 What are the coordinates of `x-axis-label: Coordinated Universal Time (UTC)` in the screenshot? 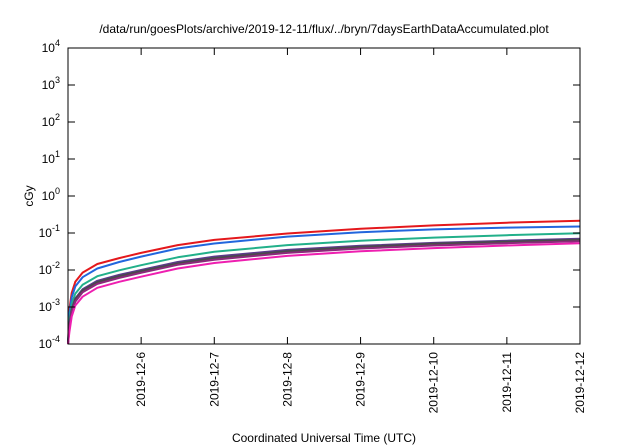 It's located at (324, 438).